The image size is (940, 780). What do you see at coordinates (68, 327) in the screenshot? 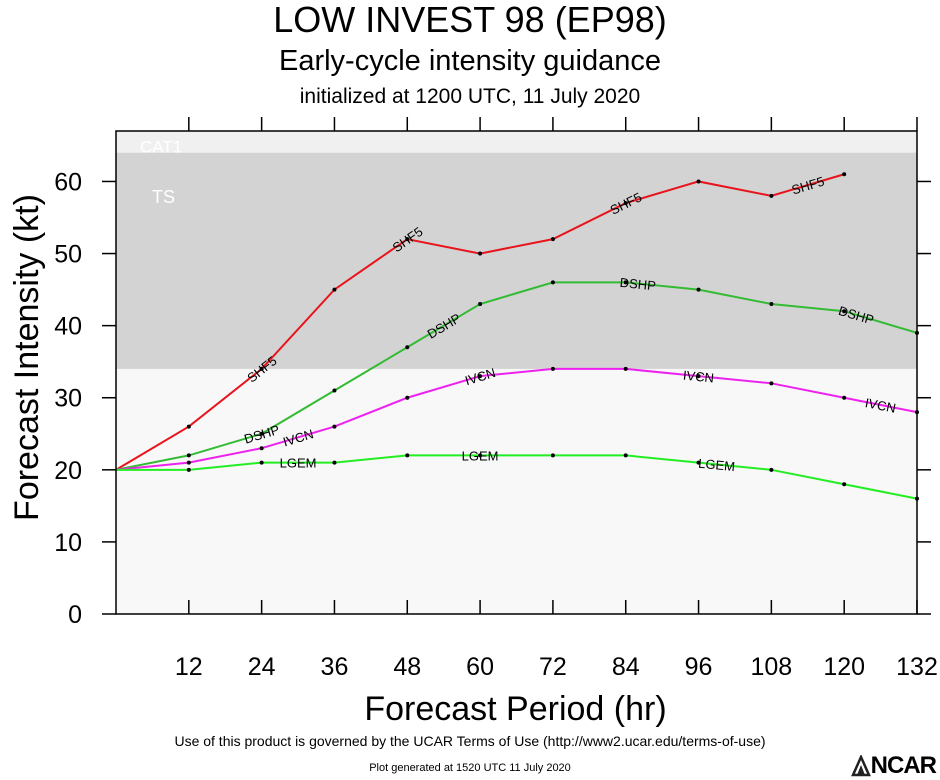
I see `y-tick-label: 40` at bounding box center [68, 327].